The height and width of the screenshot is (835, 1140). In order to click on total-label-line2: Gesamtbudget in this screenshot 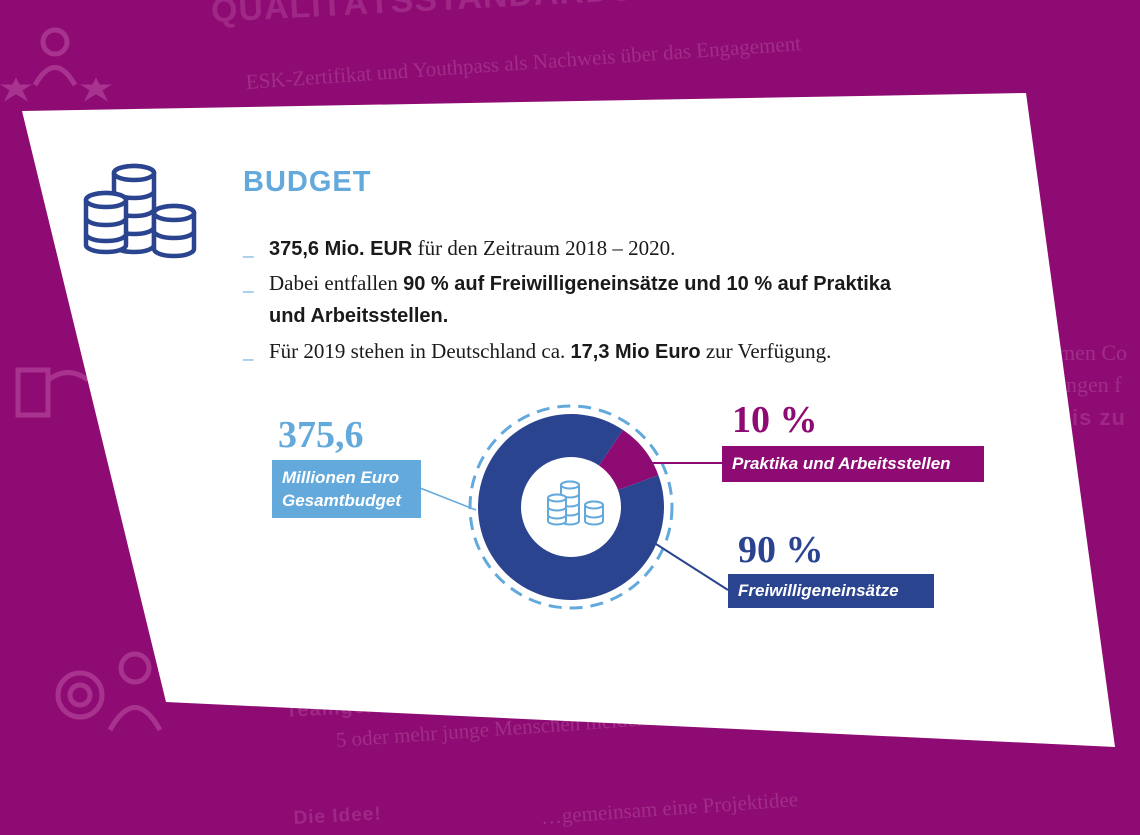, I will do `click(342, 500)`.